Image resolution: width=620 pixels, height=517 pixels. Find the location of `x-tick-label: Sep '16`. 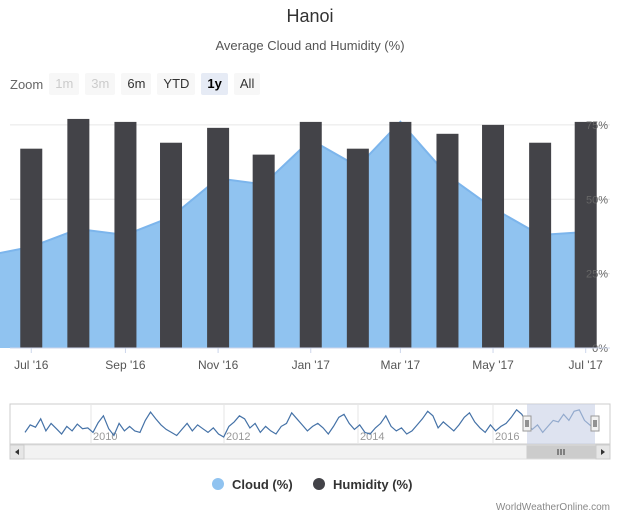

x-tick-label: Sep '16 is located at coordinates (125, 365).